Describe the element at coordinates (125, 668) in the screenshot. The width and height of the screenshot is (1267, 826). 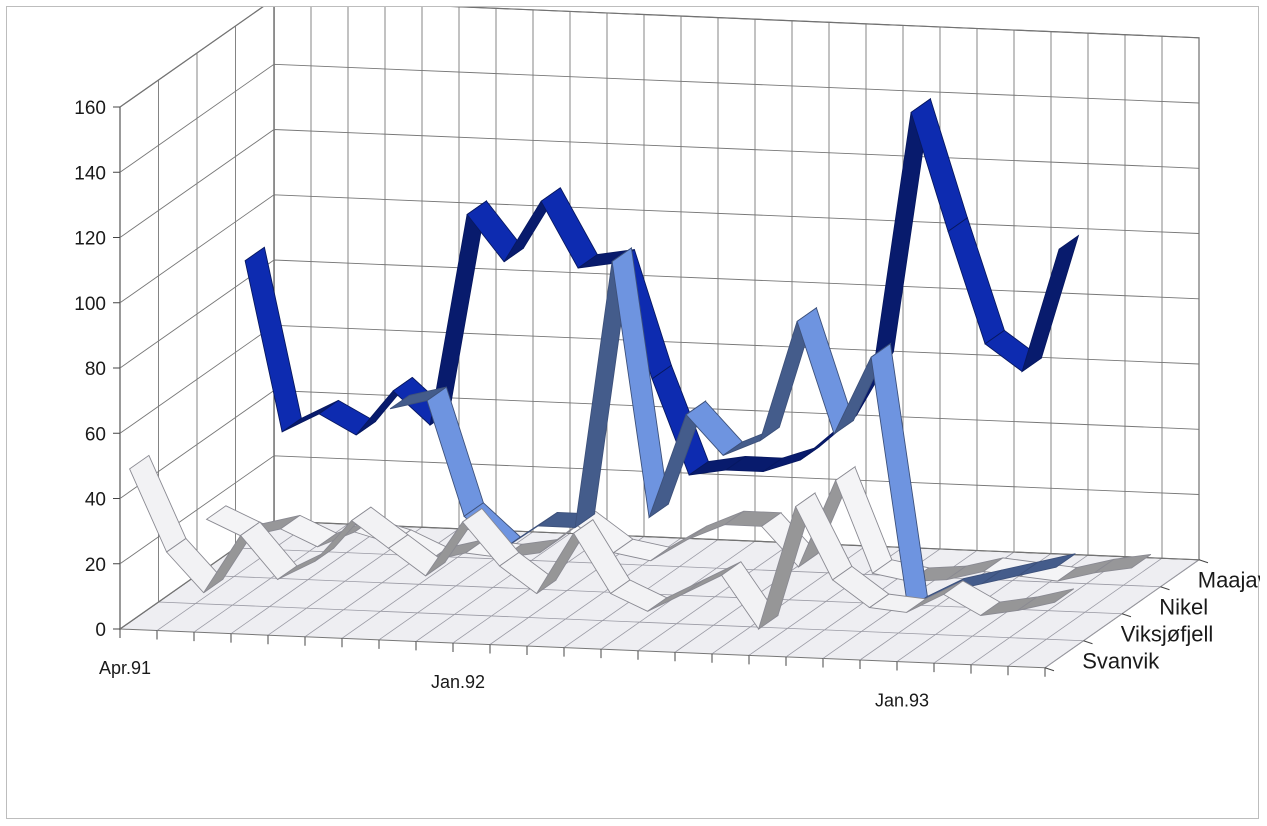
I see `x-tick-label: Apr.91` at that location.